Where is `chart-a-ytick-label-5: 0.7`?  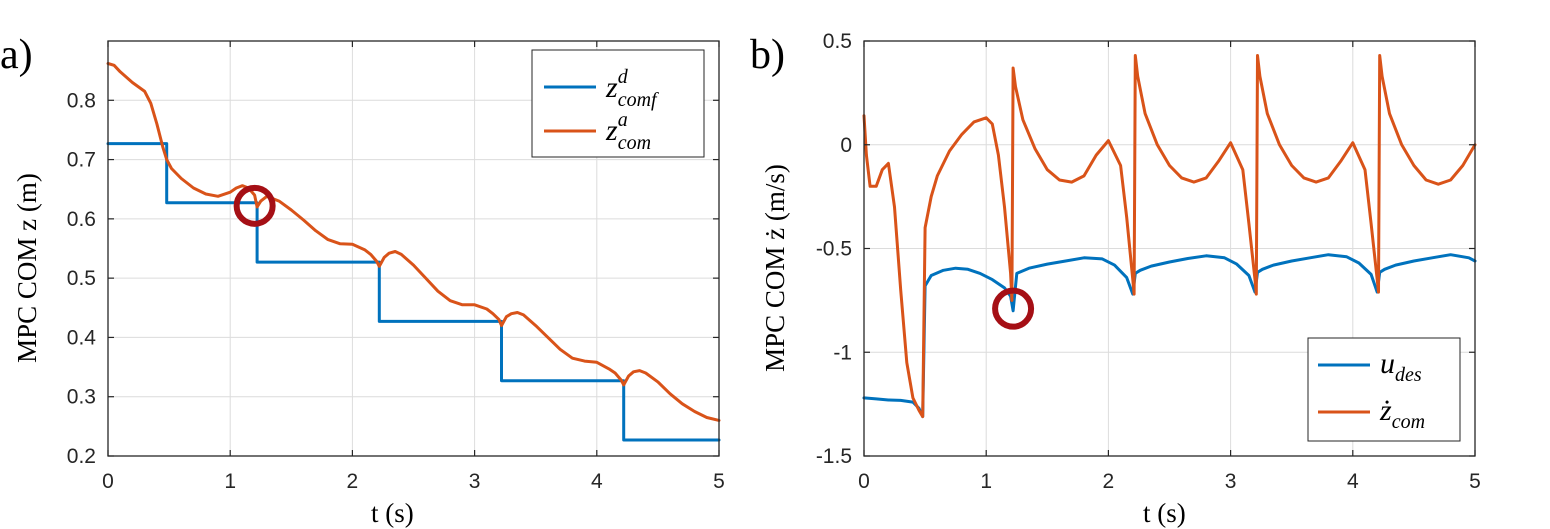 chart-a-ytick-label-5: 0.7 is located at coordinates (81, 160).